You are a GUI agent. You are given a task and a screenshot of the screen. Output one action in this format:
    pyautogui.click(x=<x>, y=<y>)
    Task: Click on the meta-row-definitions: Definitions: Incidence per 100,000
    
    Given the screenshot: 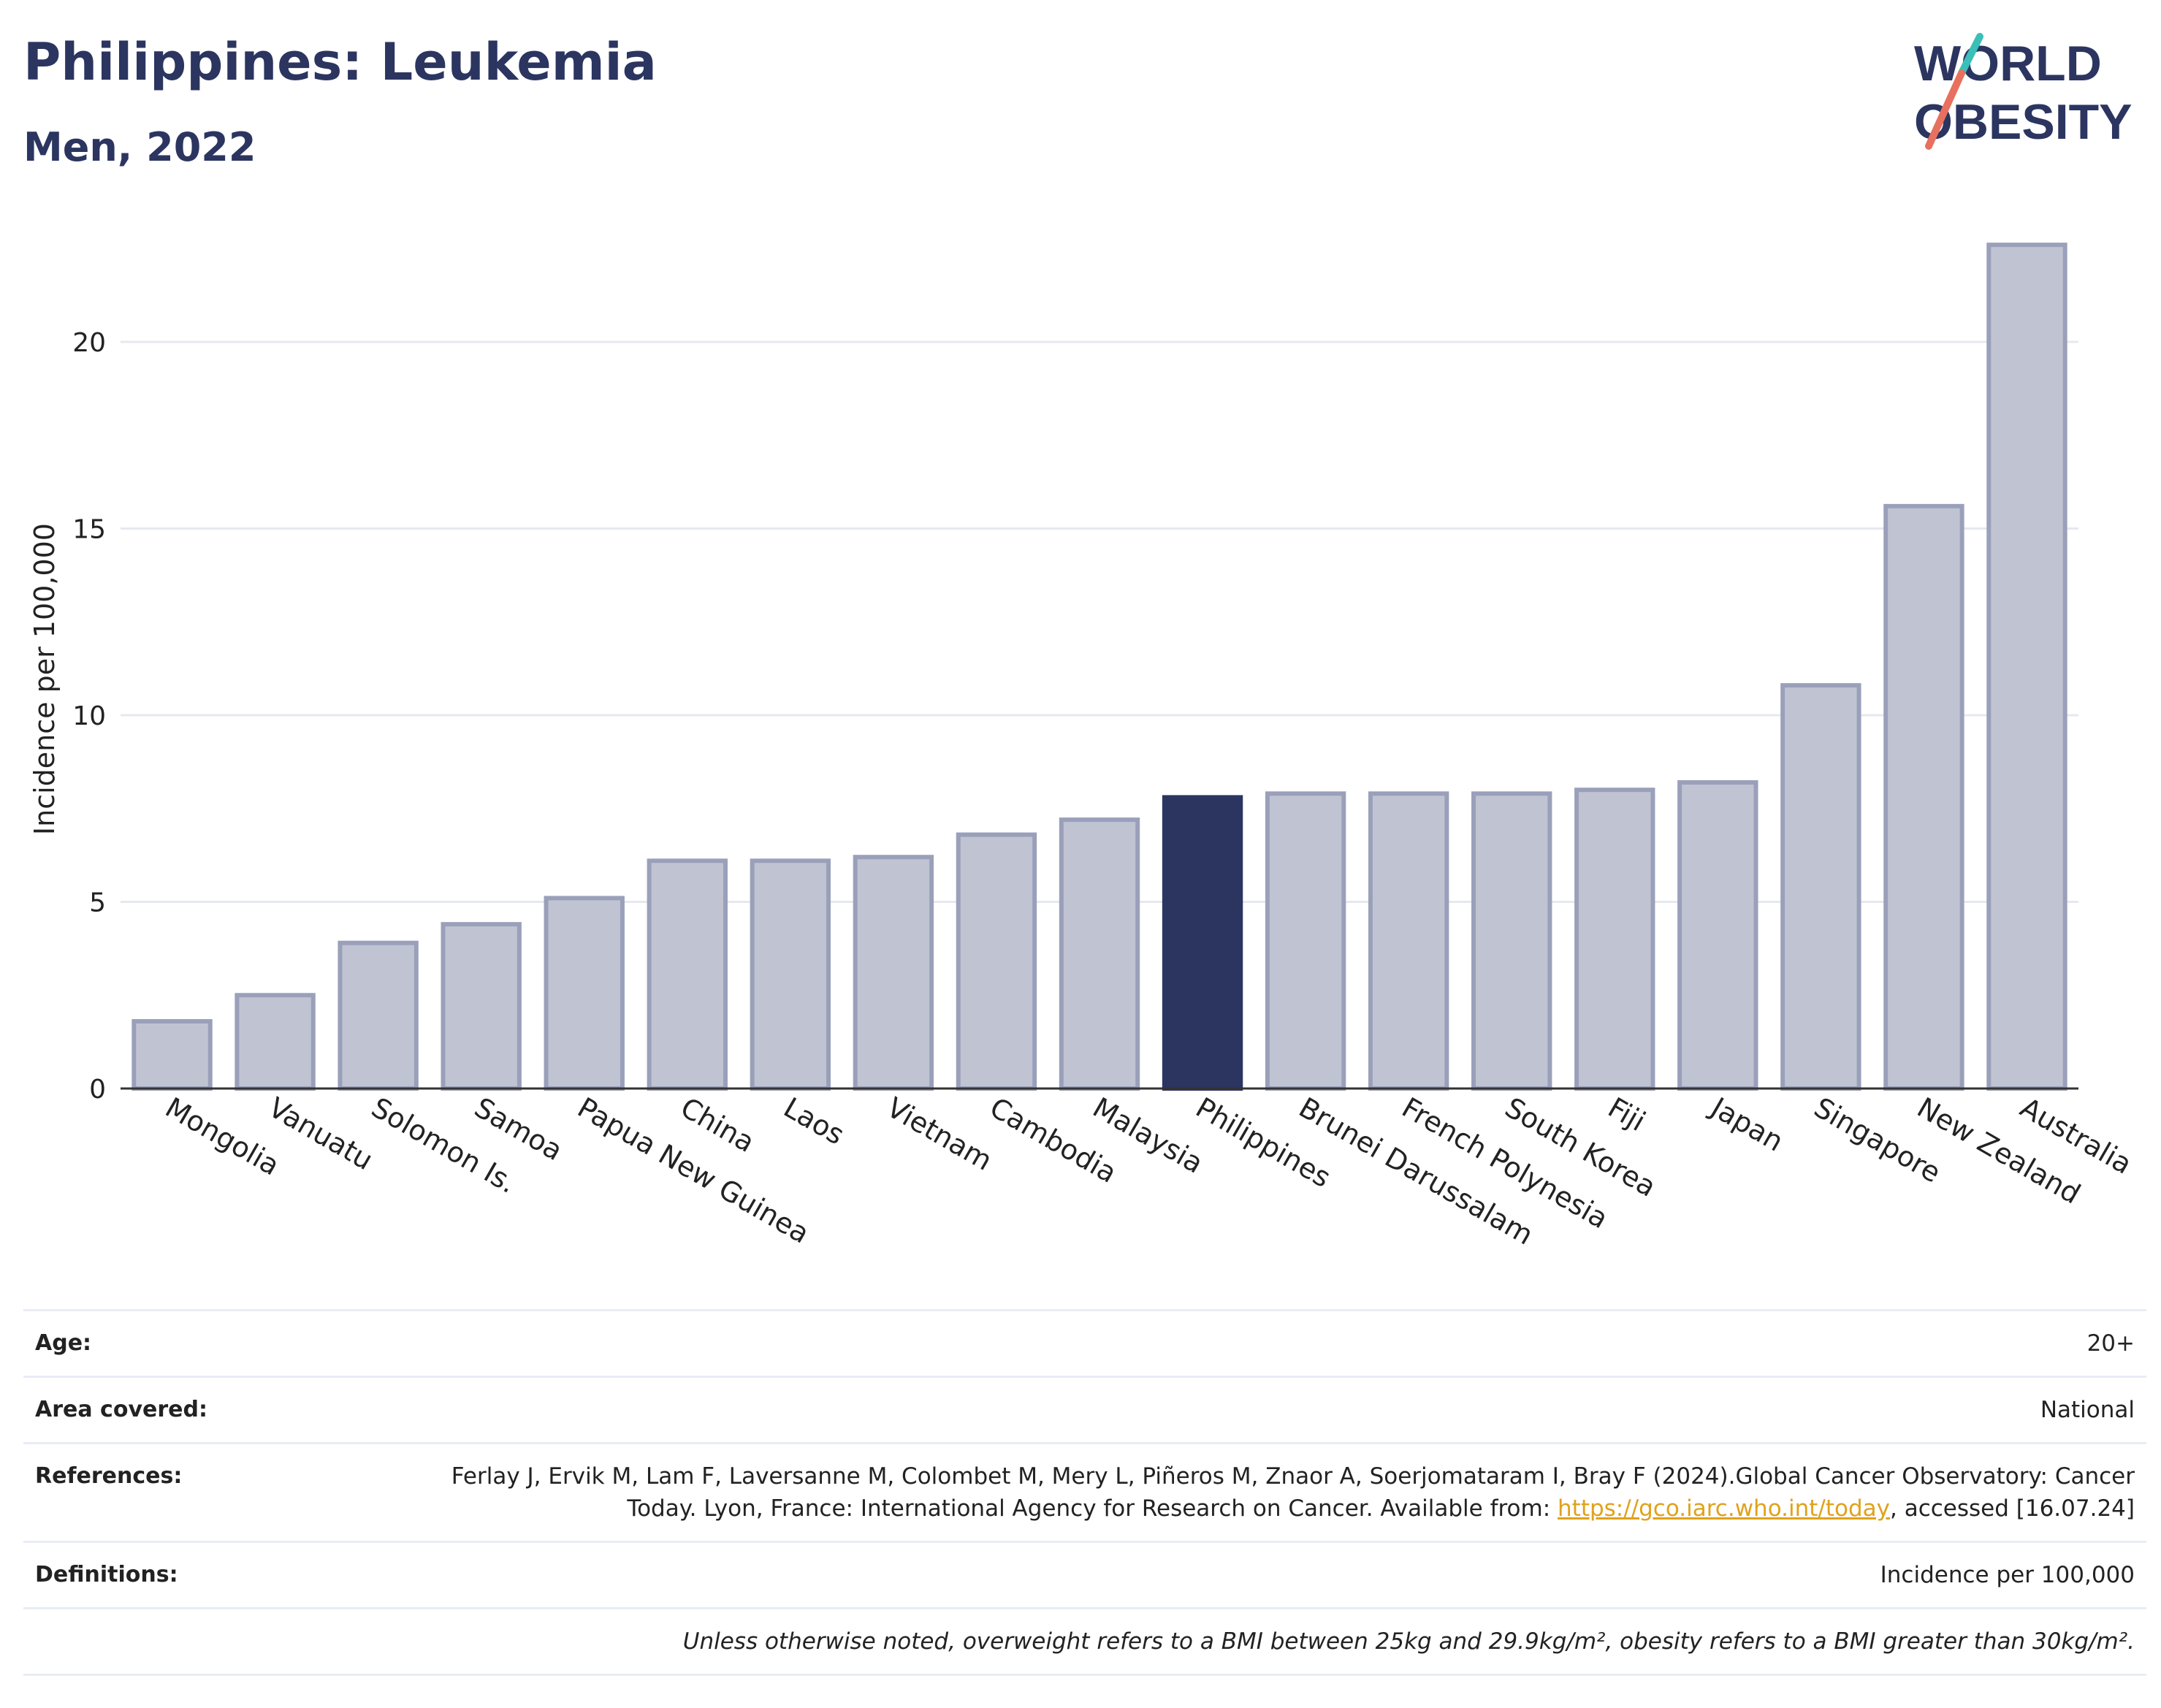 What is the action you would take?
    pyautogui.click(x=1084, y=1574)
    